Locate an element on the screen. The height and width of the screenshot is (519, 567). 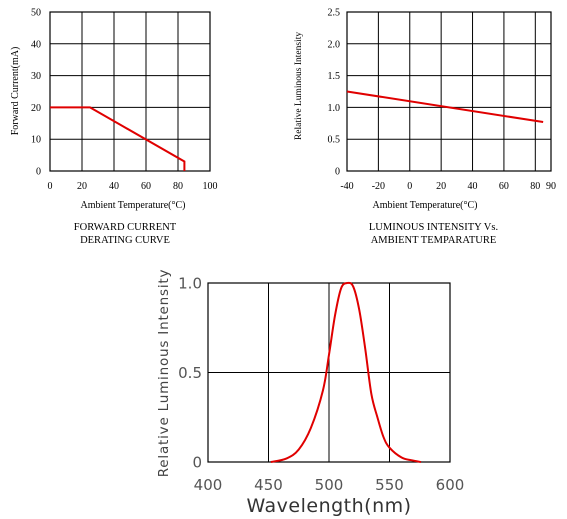
chart2-y-tick-label: 0.5 is located at coordinates (334, 140).